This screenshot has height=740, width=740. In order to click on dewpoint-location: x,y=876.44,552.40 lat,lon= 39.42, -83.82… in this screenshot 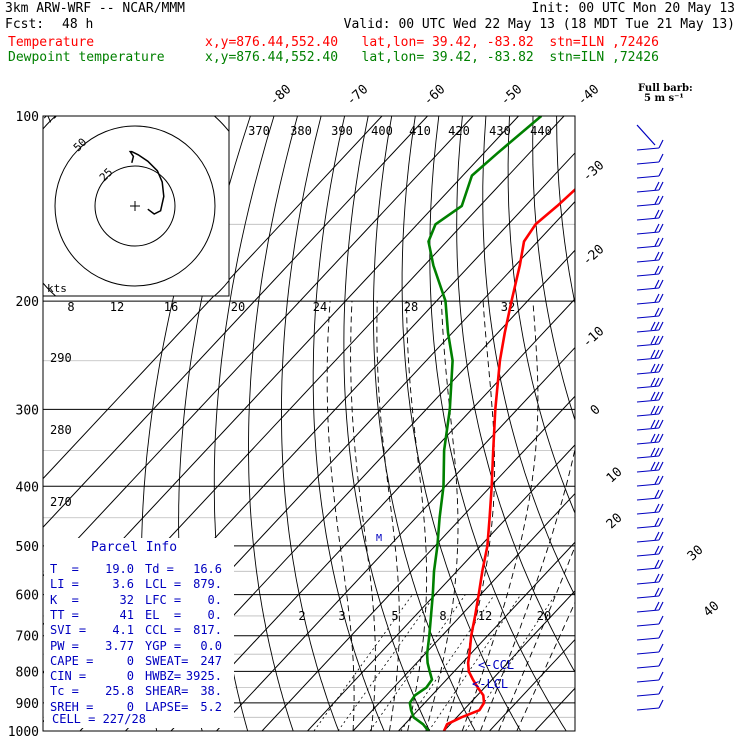, I will do `click(432, 57)`.